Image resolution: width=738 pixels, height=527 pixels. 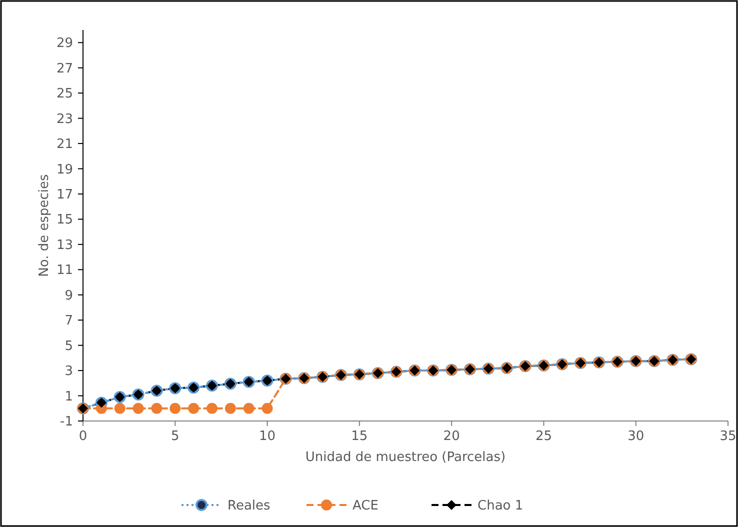 I want to click on y-tick-label: 23, so click(x=64, y=119).